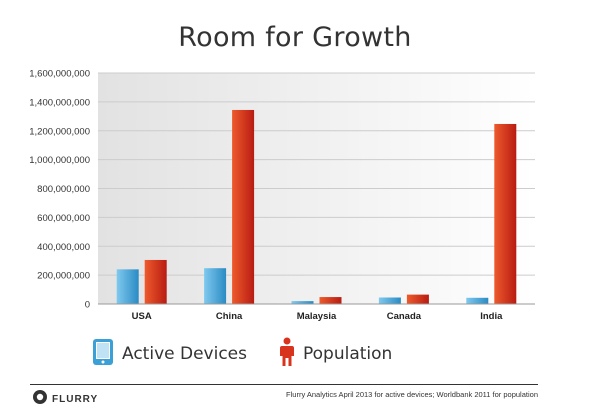 This screenshot has height=413, width=590. What do you see at coordinates (87, 305) in the screenshot?
I see `y-tick-label: 0` at bounding box center [87, 305].